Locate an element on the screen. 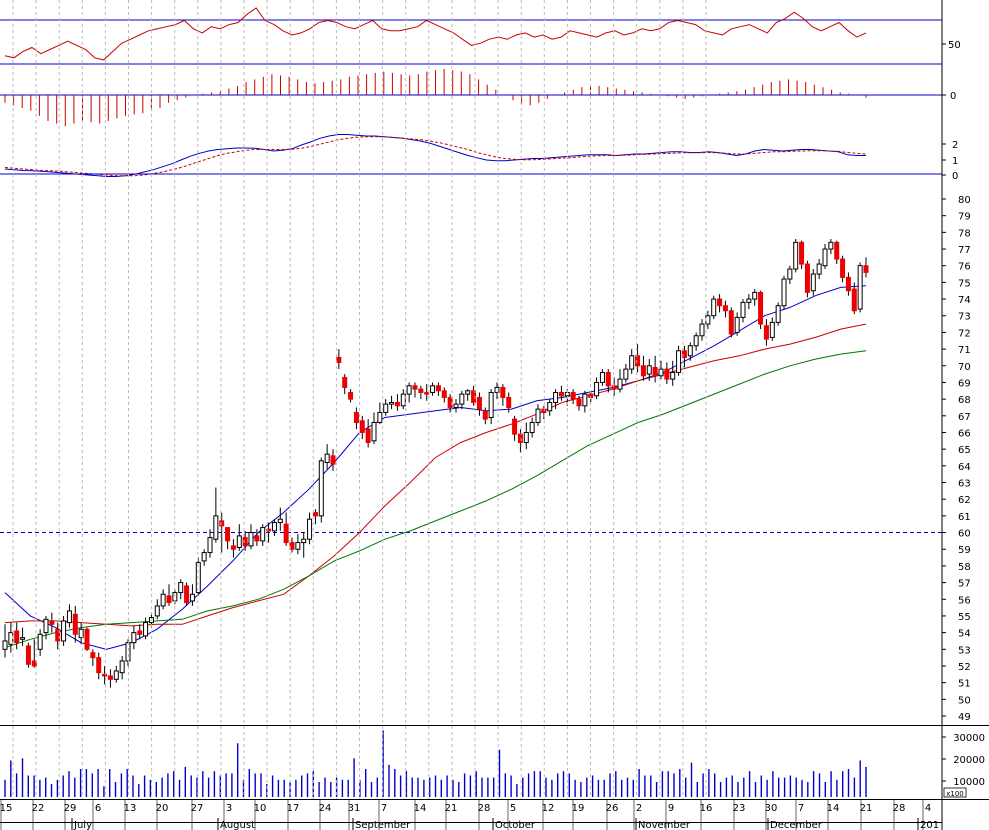  day-label: 17 is located at coordinates (293, 808).